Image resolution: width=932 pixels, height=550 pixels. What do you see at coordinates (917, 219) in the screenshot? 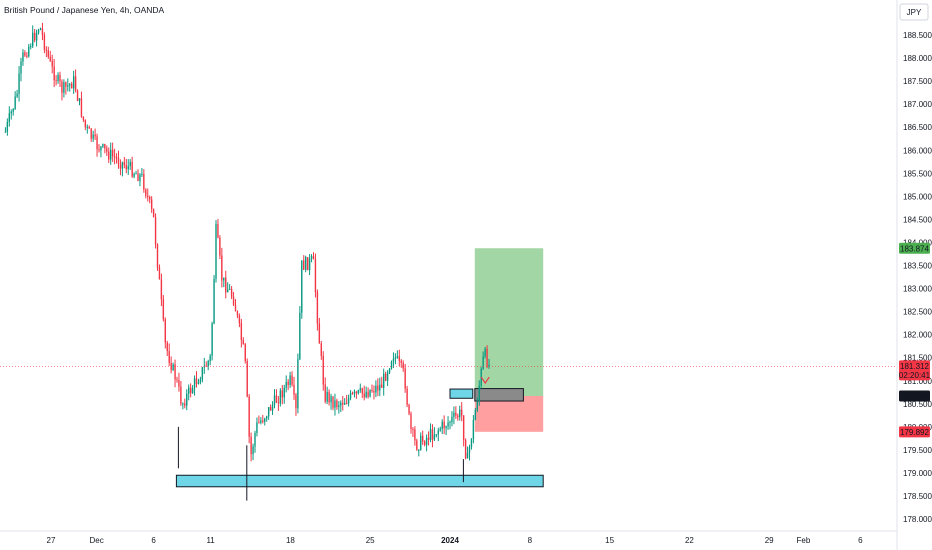
I see `y-tick-label: 184.500` at bounding box center [917, 219].